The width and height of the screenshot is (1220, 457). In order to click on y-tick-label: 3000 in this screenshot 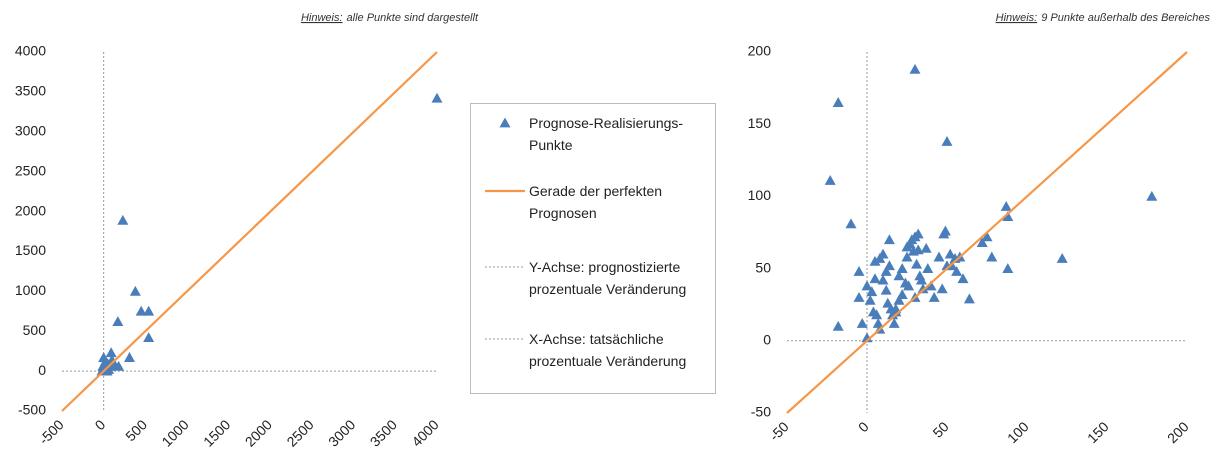, I will do `click(30, 130)`.